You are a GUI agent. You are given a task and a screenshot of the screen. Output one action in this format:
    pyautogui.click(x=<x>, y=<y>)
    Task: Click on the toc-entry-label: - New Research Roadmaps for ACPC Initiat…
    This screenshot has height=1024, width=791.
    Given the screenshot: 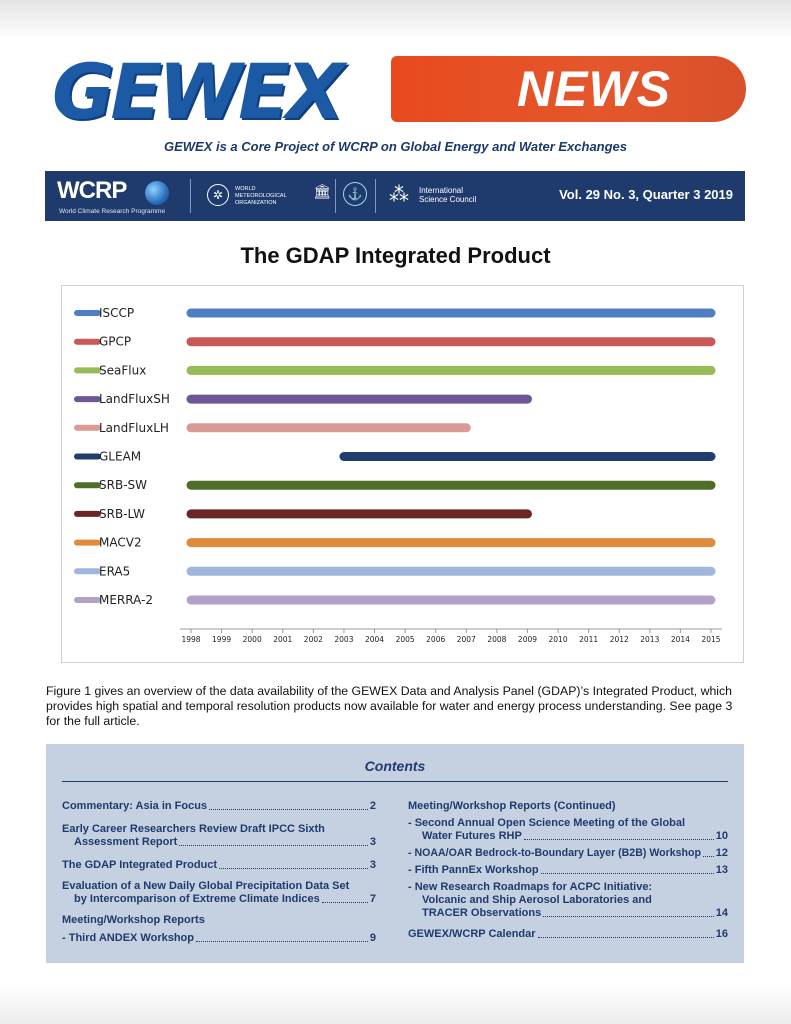 What is the action you would take?
    pyautogui.click(x=530, y=887)
    